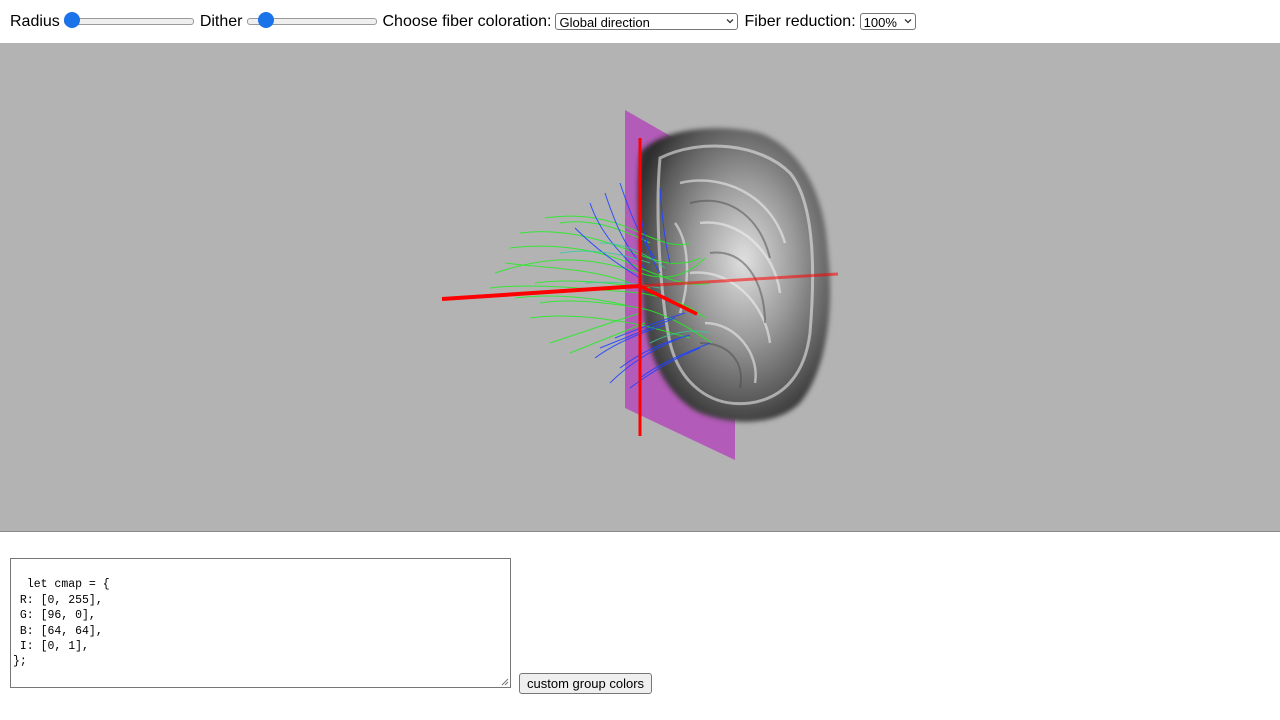 This screenshot has width=1280, height=720. What do you see at coordinates (467, 21) in the screenshot?
I see `coloration-label: Choose fiber coloration:` at bounding box center [467, 21].